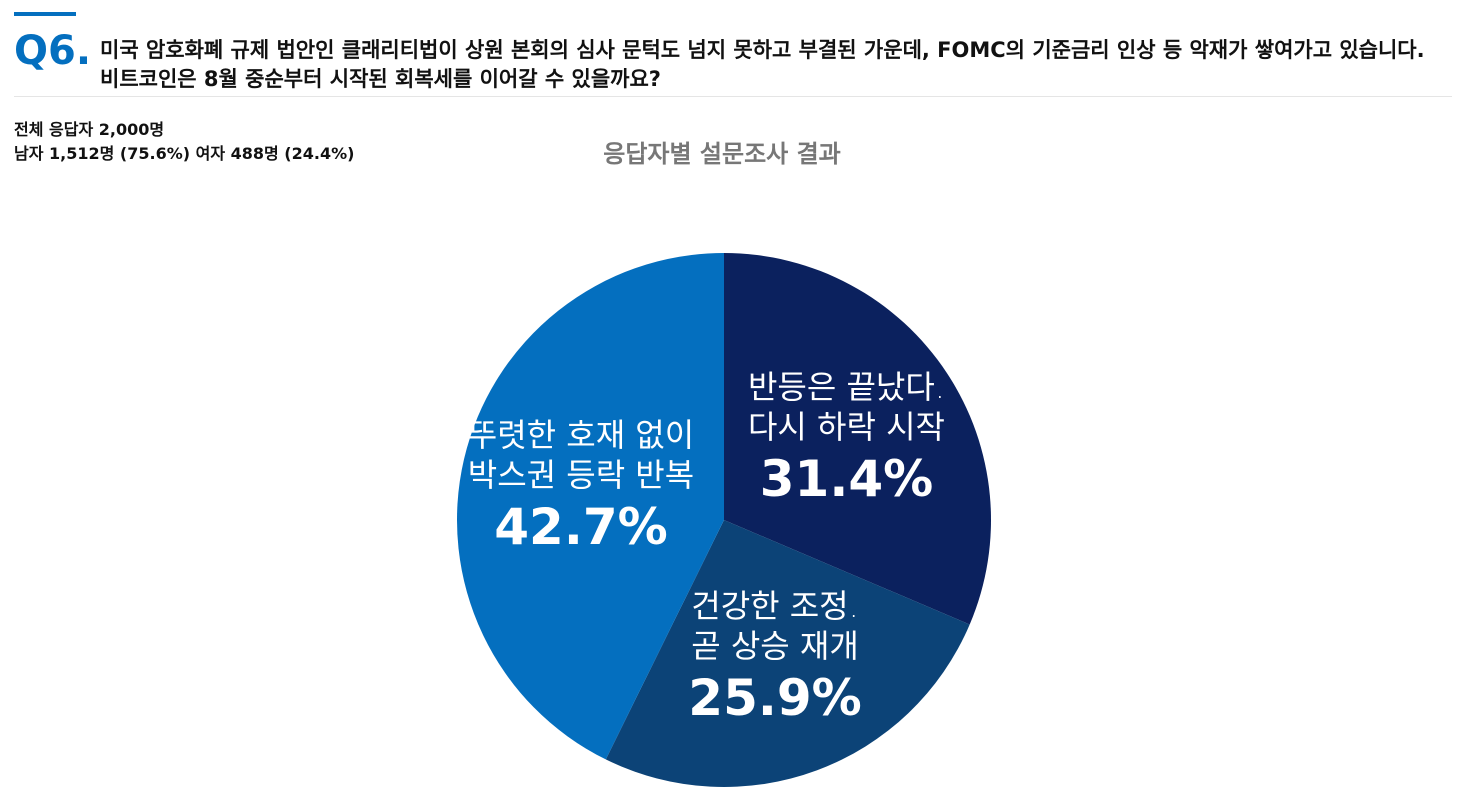 The height and width of the screenshot is (795, 1460). I want to click on value-label: 31.4%, so click(846, 478).